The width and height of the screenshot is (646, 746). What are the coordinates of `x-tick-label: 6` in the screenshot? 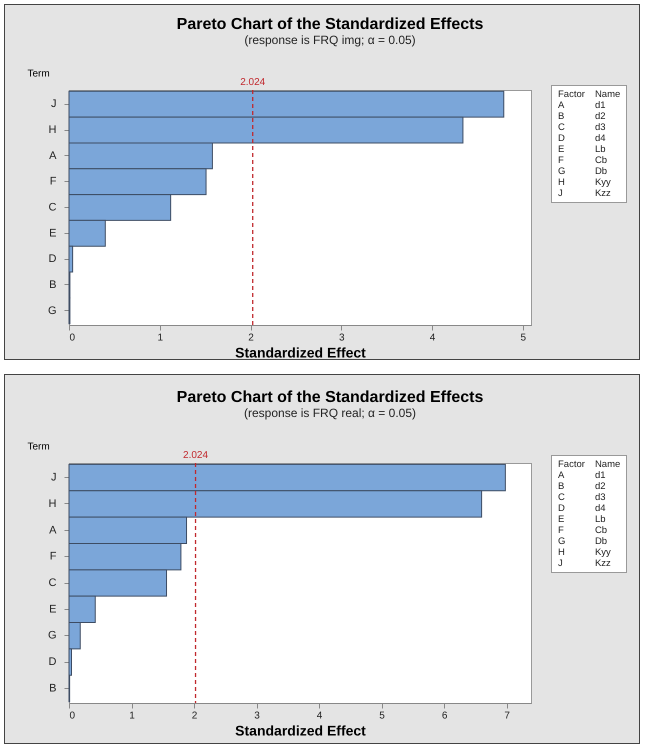 It's located at (445, 716).